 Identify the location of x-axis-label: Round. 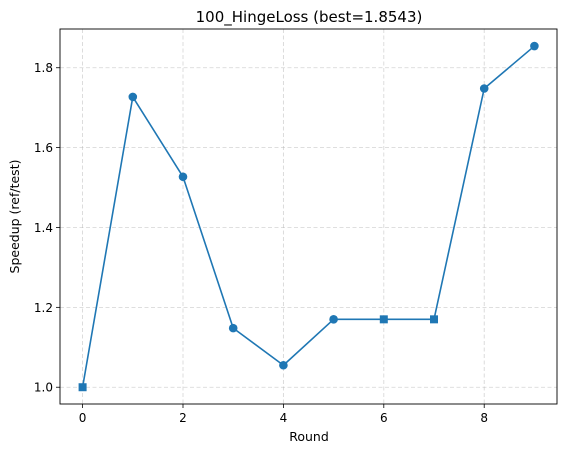
(309, 436).